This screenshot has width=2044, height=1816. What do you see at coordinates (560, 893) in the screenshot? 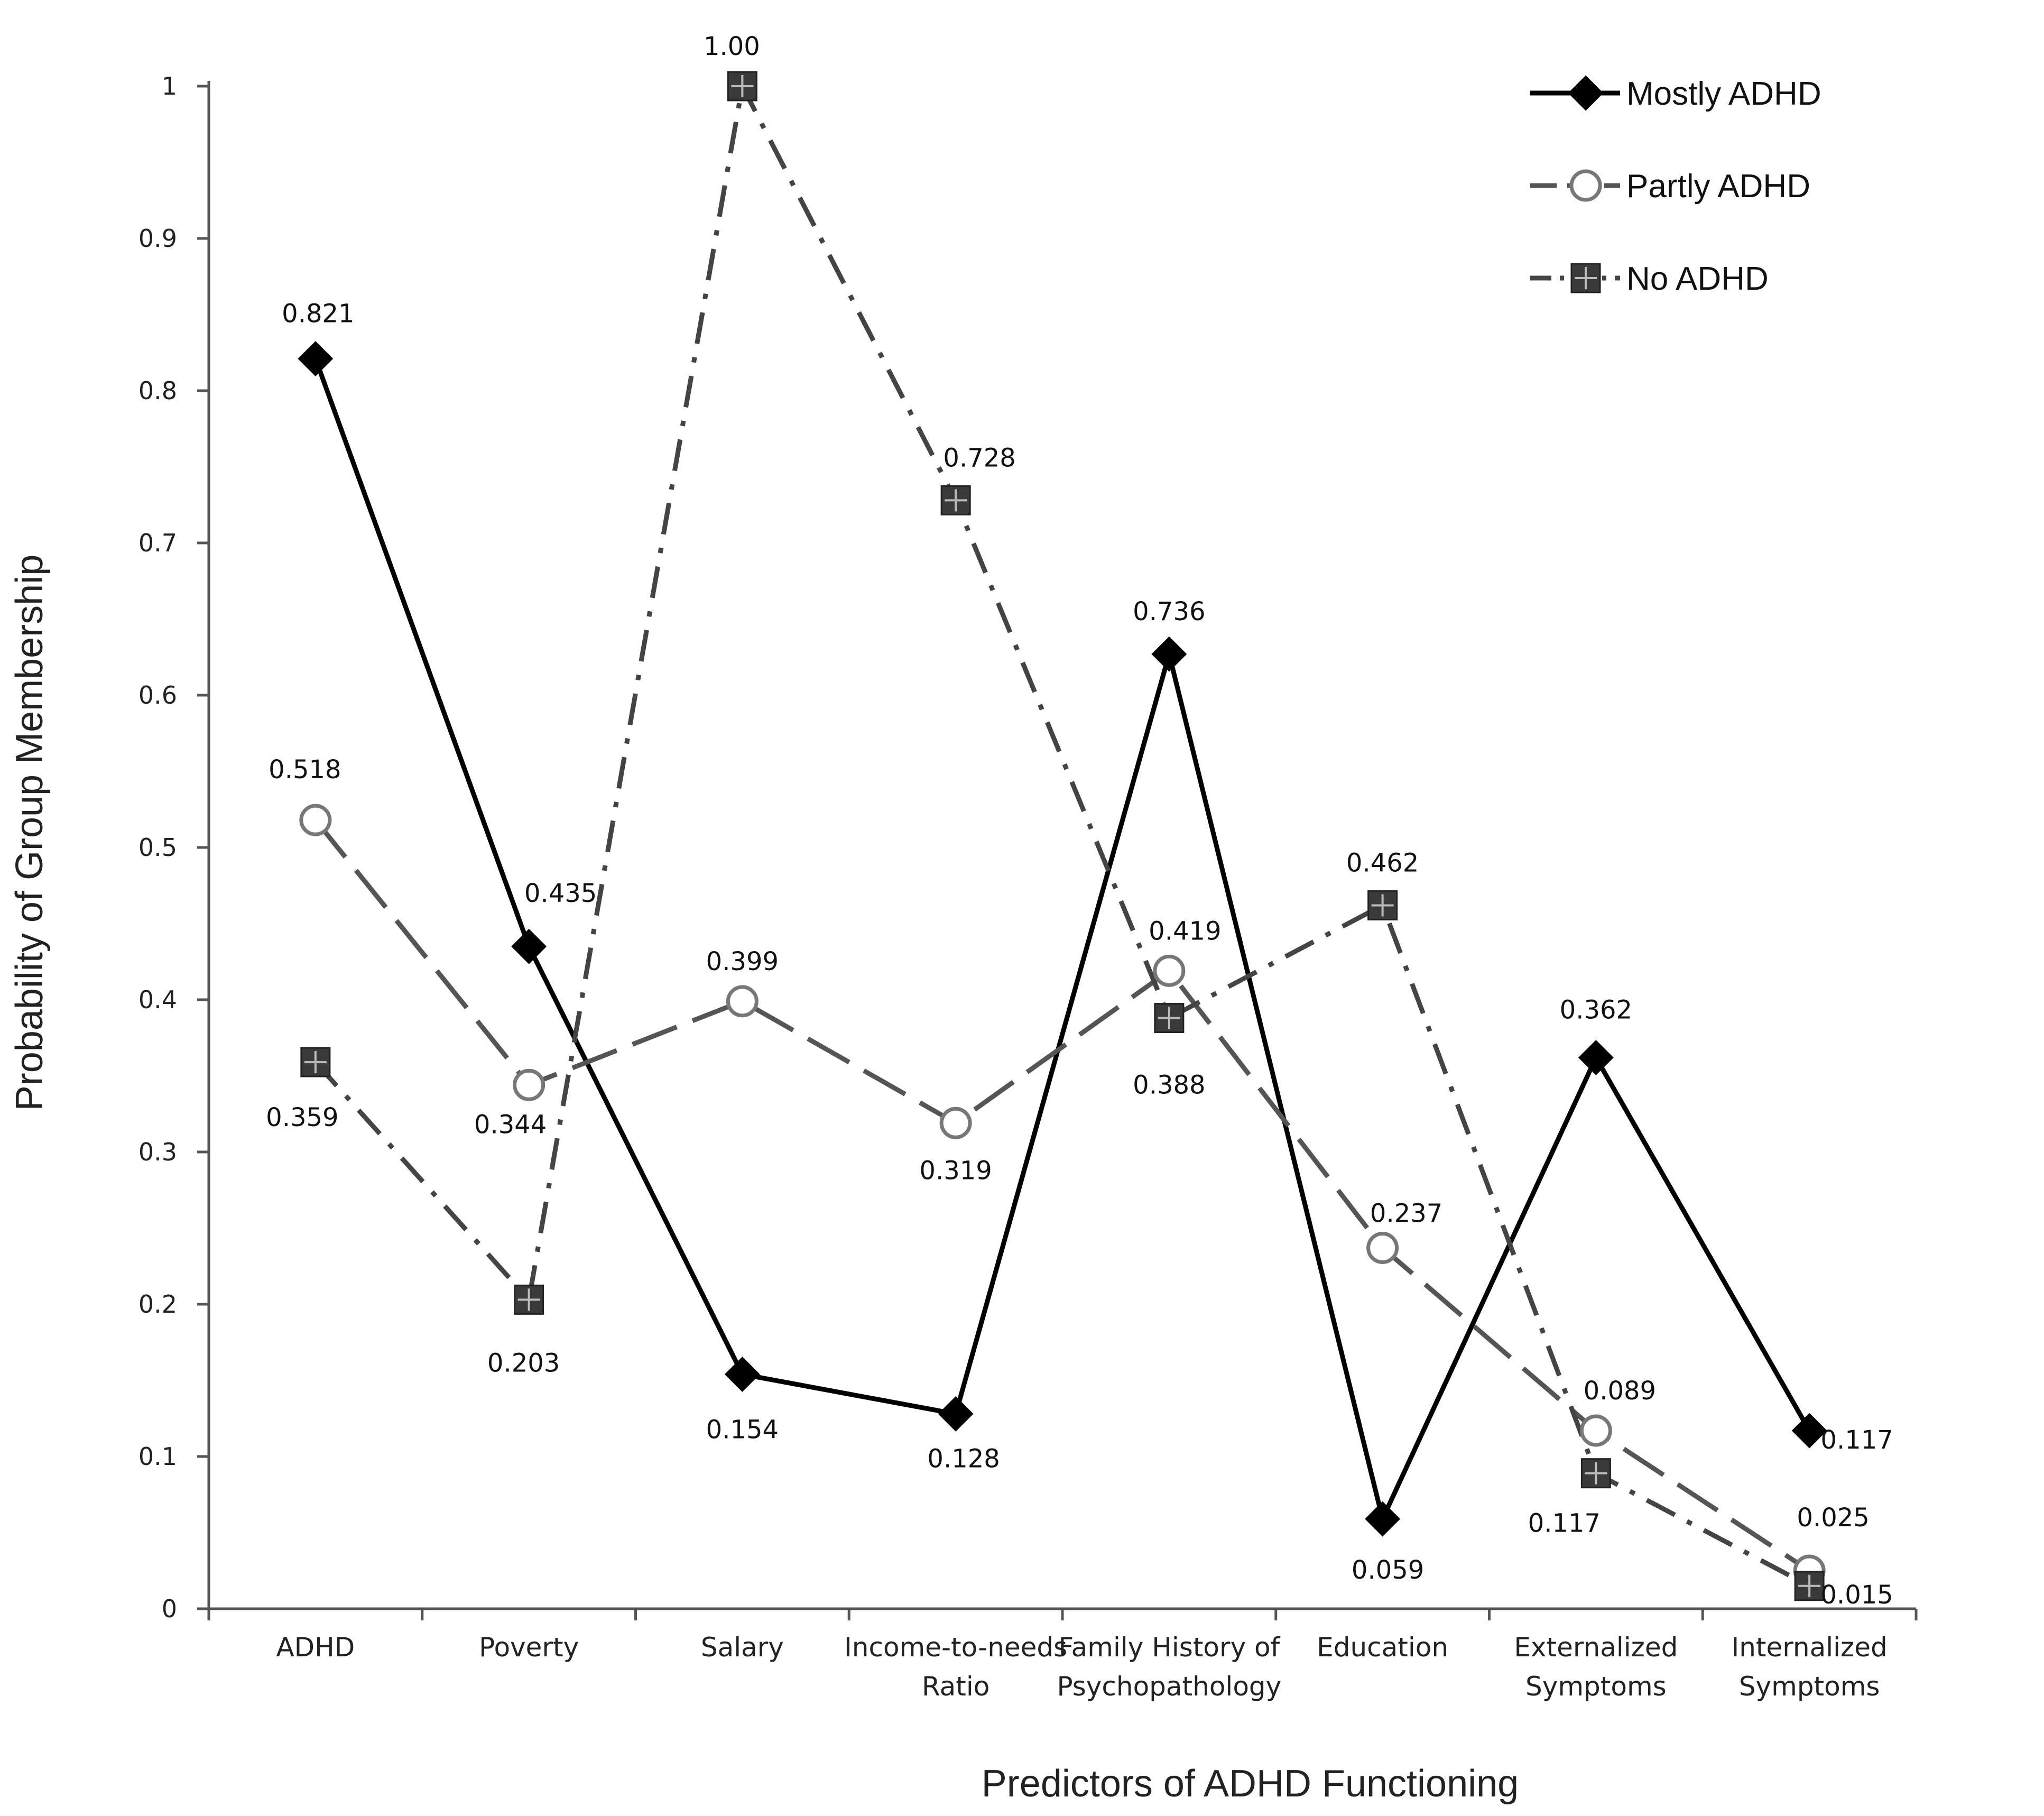
I see `data-label: 0.435` at bounding box center [560, 893].